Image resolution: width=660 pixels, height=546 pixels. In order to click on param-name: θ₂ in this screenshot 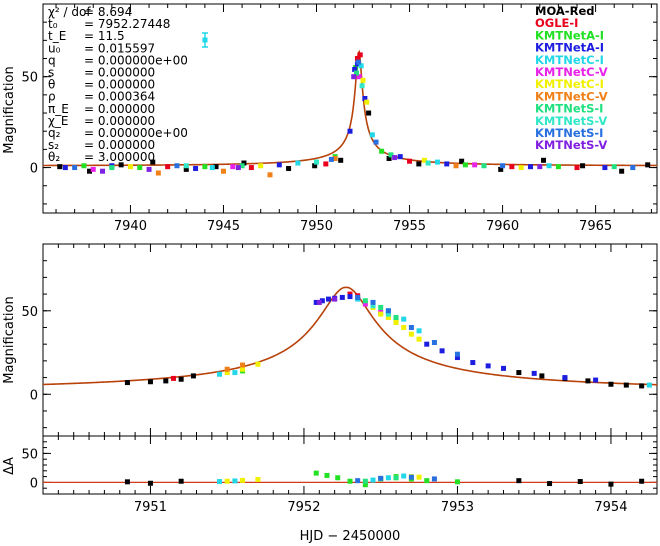, I will do `click(54, 157)`.